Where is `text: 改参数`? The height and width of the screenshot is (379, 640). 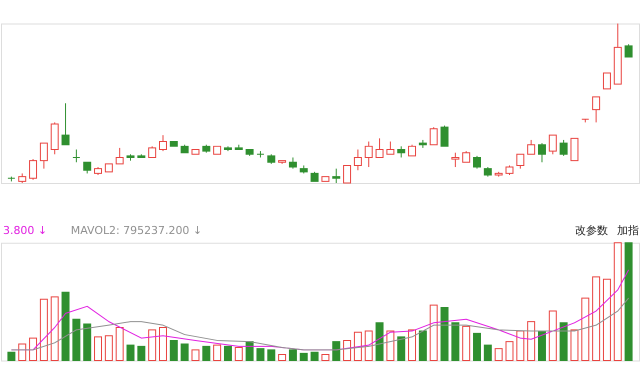 text: 改参数 is located at coordinates (591, 230).